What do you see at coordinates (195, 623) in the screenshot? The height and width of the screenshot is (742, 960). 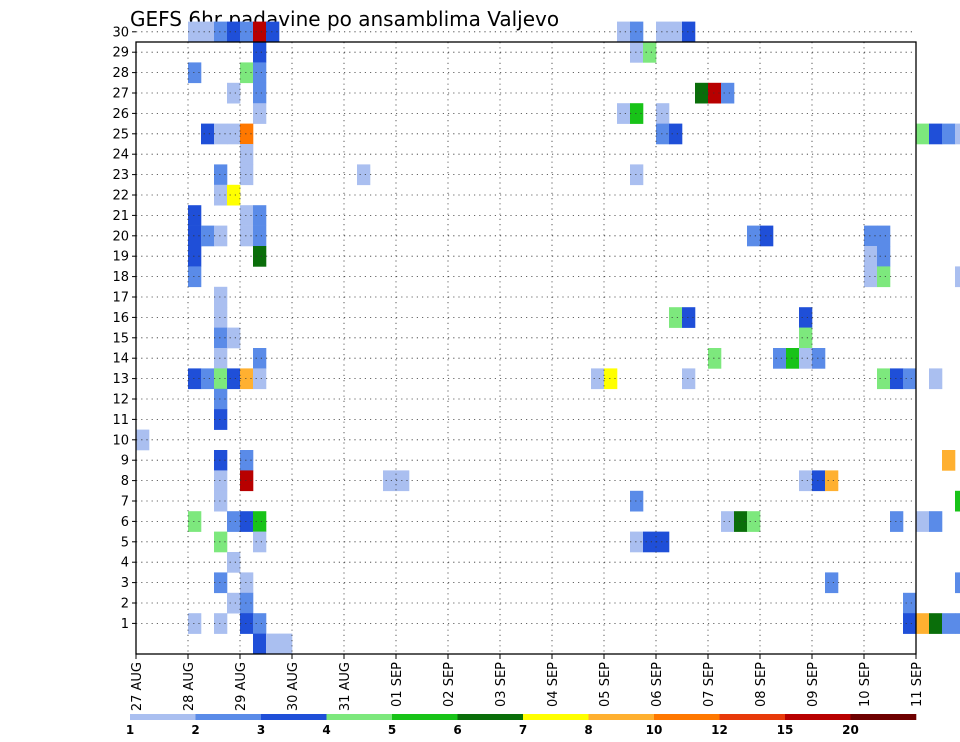 I see `cell-m1-s4` at bounding box center [195, 623].